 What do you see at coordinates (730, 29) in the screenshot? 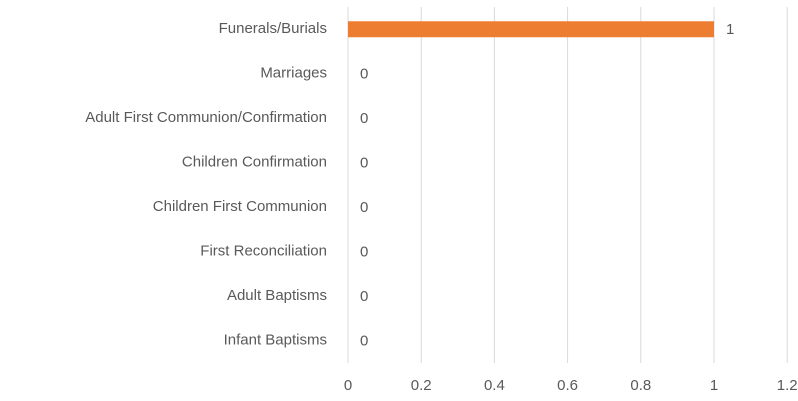
I see `data-label: 1` at bounding box center [730, 29].